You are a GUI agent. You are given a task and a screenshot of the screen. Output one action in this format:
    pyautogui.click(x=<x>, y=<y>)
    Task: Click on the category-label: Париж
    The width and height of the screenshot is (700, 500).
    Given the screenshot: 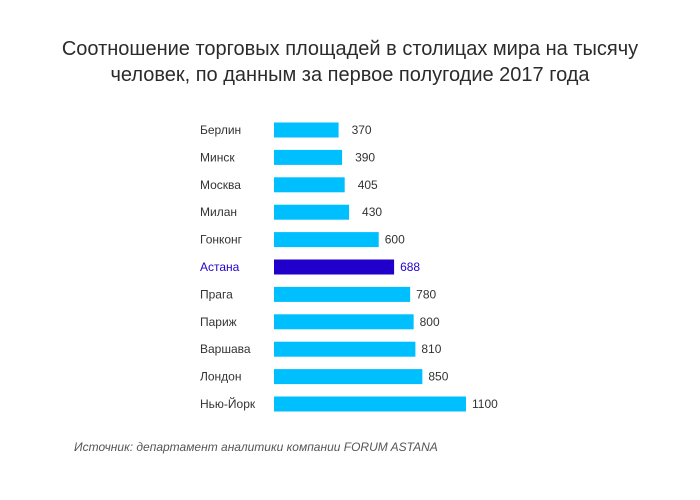 What is the action you would take?
    pyautogui.click(x=218, y=322)
    